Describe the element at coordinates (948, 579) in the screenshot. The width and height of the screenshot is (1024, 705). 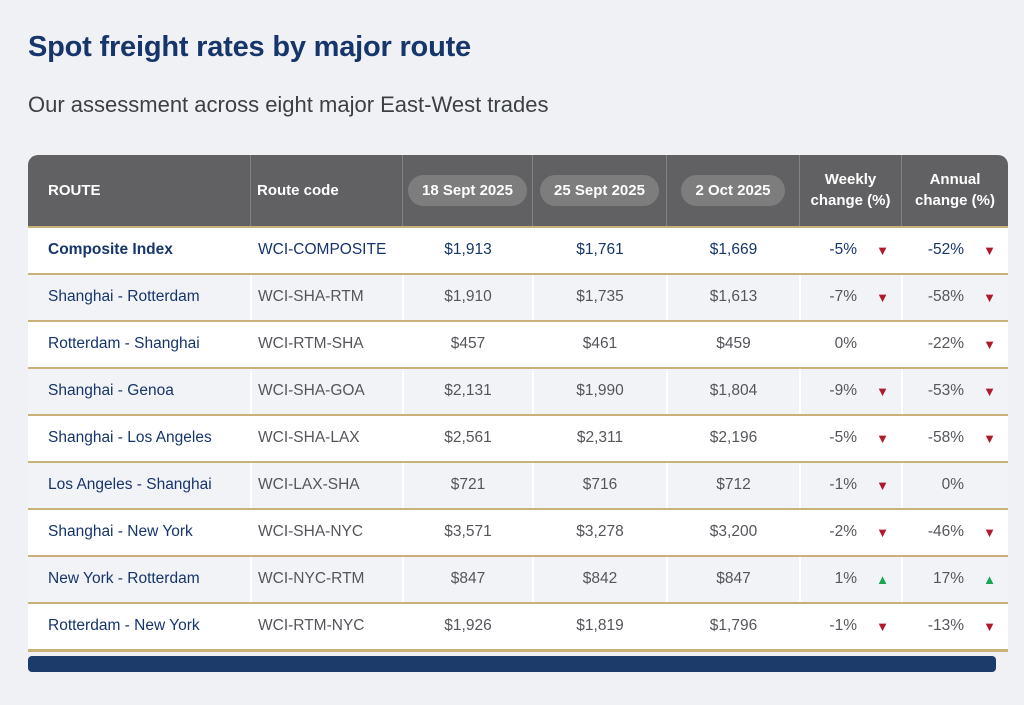
I see `annual-change-value: 17%` at that location.